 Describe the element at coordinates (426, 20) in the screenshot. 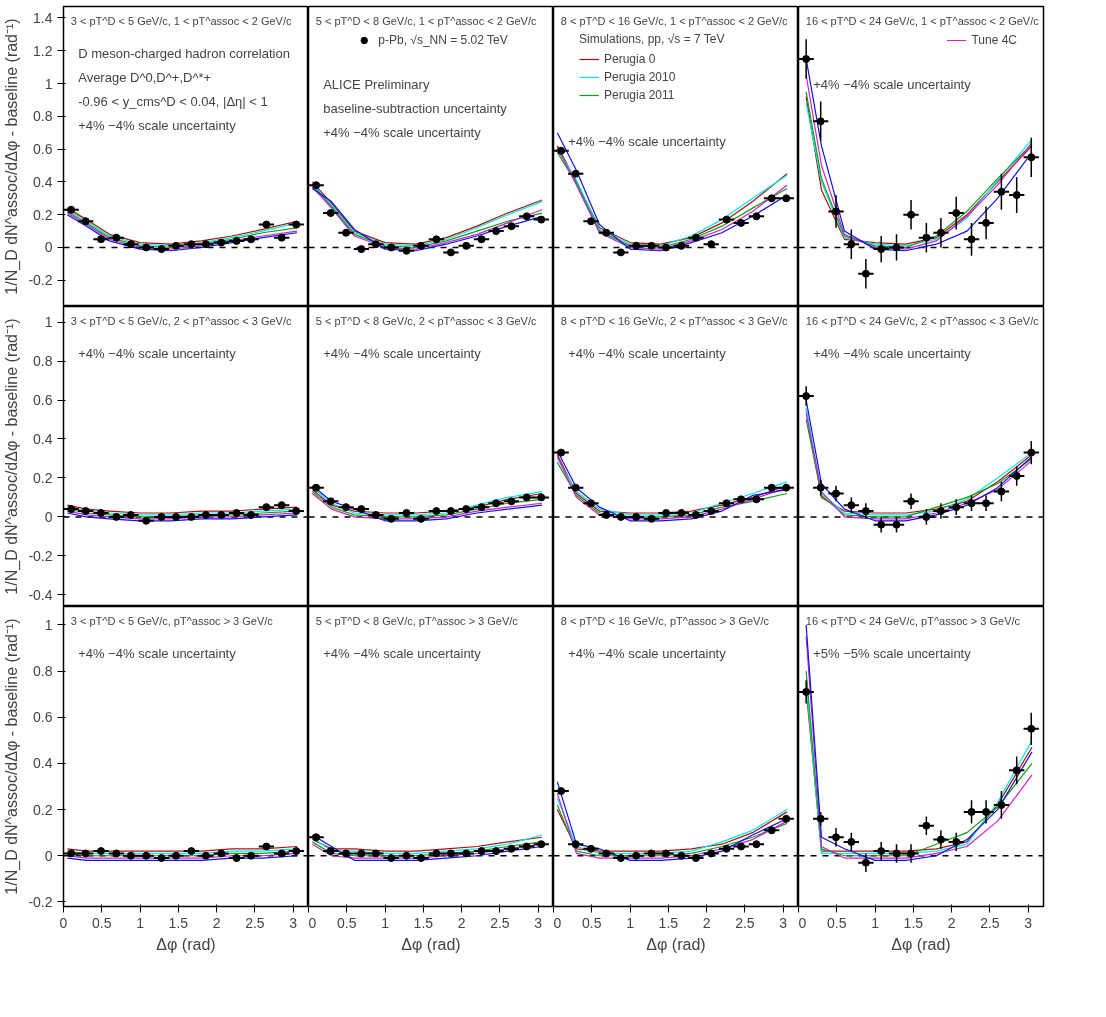

I see `text: 5 < pT^D < 8 GeV/c, 1 < pT^assoc < 2 GeV/c` at that location.